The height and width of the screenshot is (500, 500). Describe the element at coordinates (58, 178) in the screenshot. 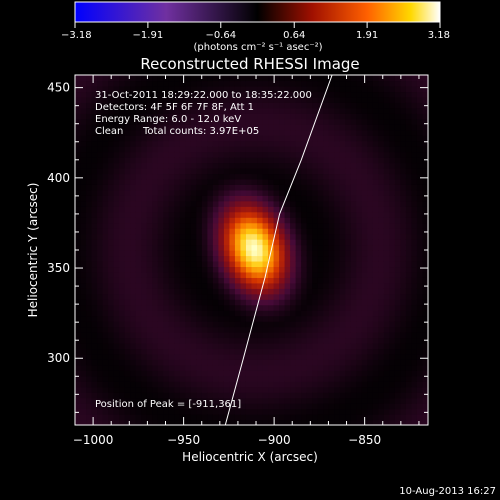

I see `y-tick-label: 400` at that location.